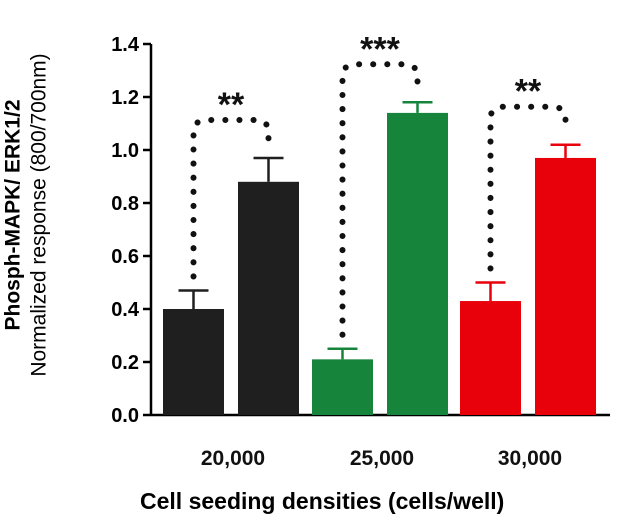  What do you see at coordinates (233, 458) in the screenshot?
I see `x-tick-label: 20,000` at bounding box center [233, 458].